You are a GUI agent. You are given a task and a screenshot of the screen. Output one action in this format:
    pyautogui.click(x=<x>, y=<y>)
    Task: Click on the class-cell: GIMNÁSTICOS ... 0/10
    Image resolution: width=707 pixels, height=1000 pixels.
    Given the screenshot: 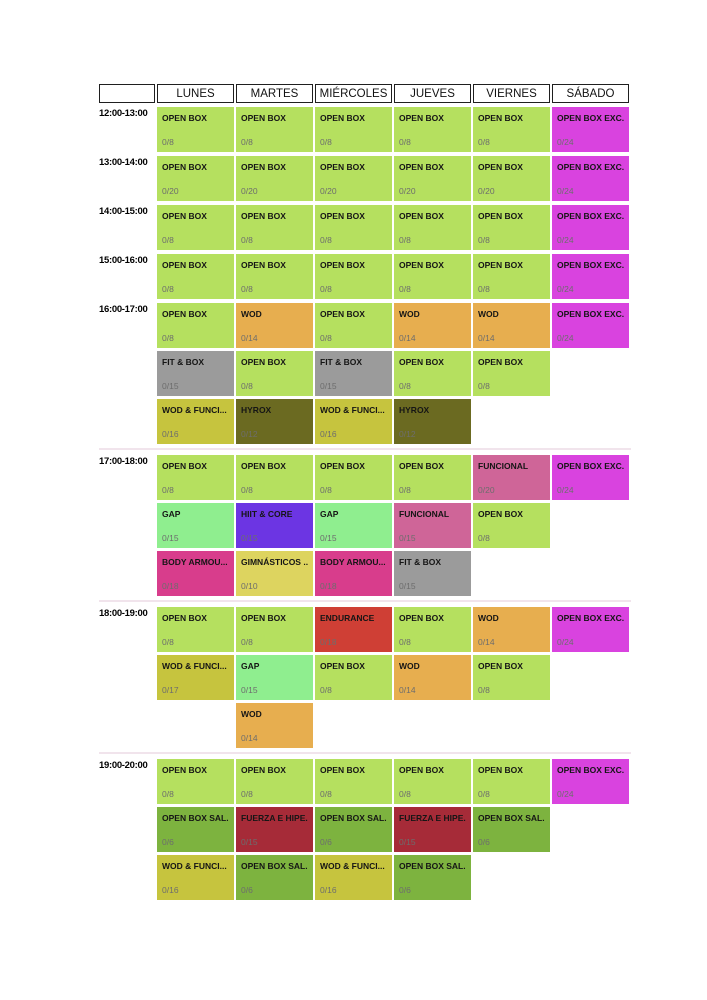 What is the action you would take?
    pyautogui.click(x=274, y=573)
    